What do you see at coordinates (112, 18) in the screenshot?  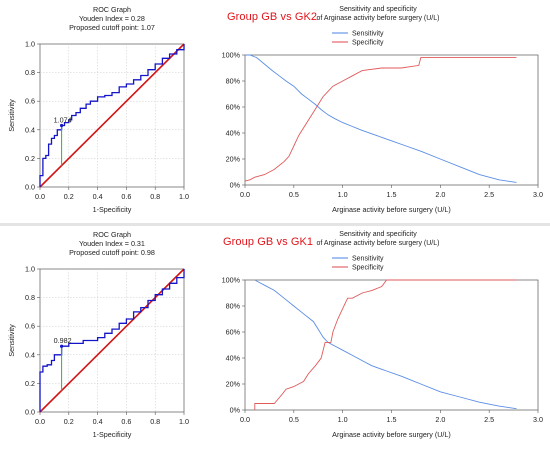 I see `youden-index: Youden Index = 0.28` at bounding box center [112, 18].